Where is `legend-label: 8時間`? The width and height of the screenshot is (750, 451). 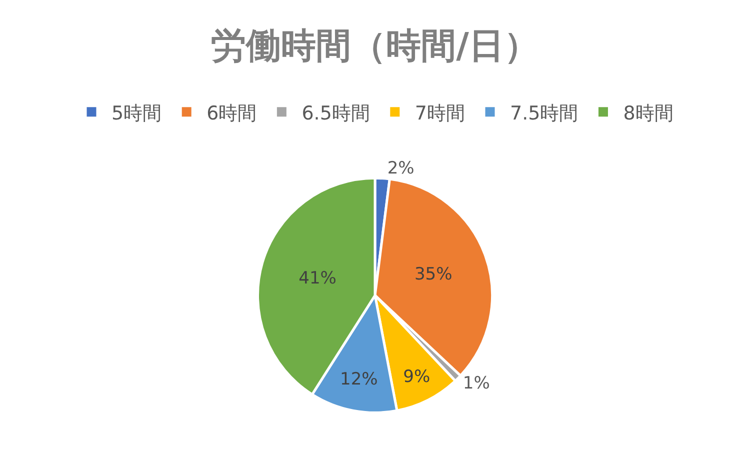
legend-label: 8時間 is located at coordinates (648, 113).